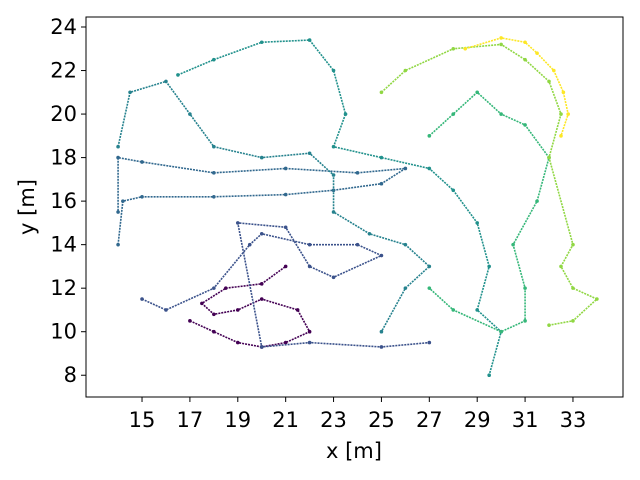 This screenshot has width=640, height=480. I want to click on y-tick-label: 20, so click(63, 114).